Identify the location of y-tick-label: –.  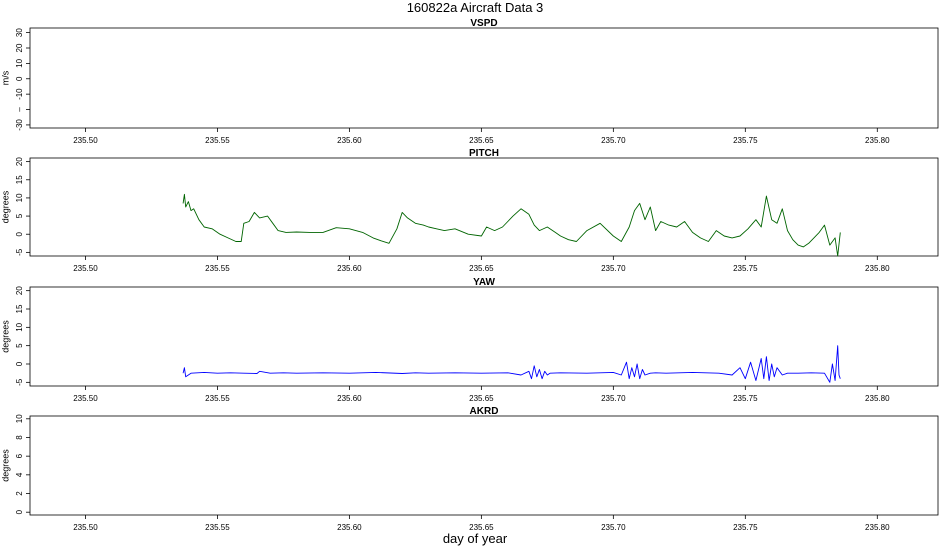
(19, 109).